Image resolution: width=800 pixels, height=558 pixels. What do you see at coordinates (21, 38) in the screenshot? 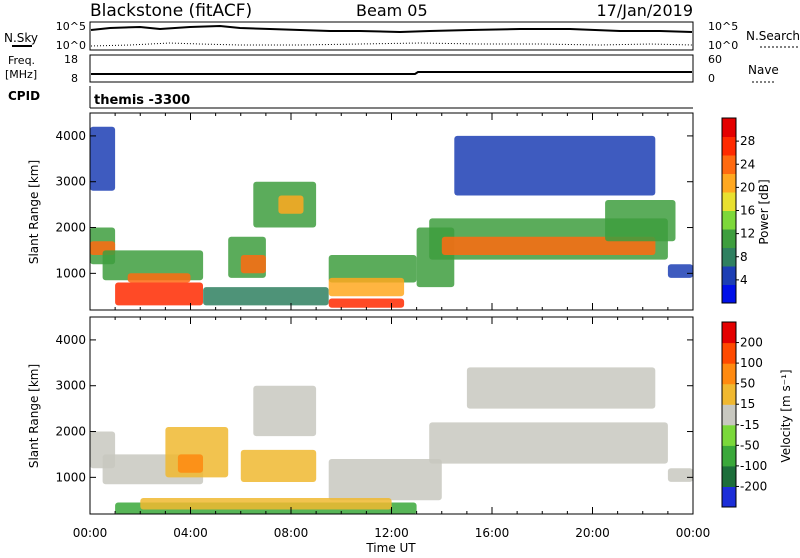
I see `nsky-left-label: N.Sky` at bounding box center [21, 38].